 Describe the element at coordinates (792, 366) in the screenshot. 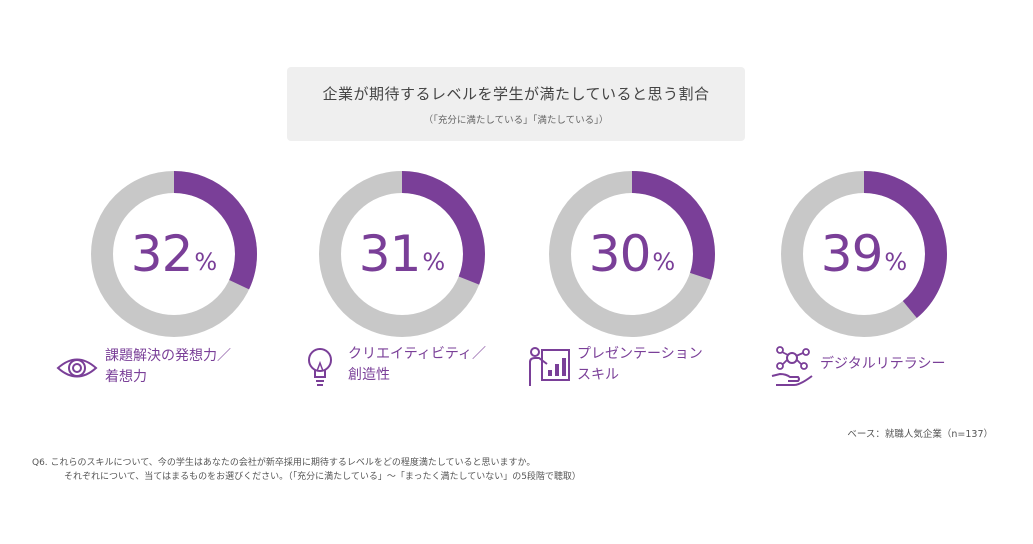

I see `network-hand-icon` at that location.